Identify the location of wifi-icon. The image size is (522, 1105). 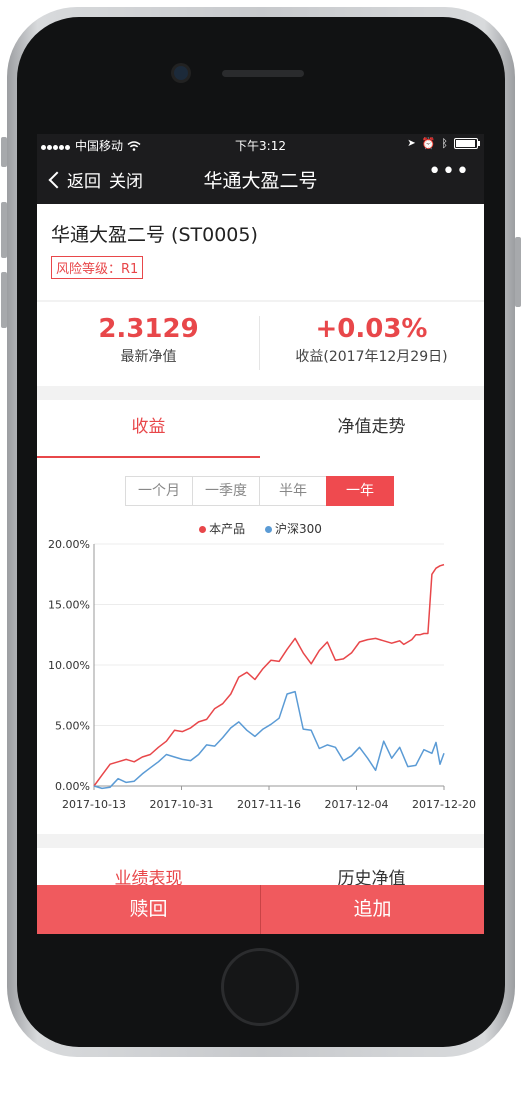
(134, 145).